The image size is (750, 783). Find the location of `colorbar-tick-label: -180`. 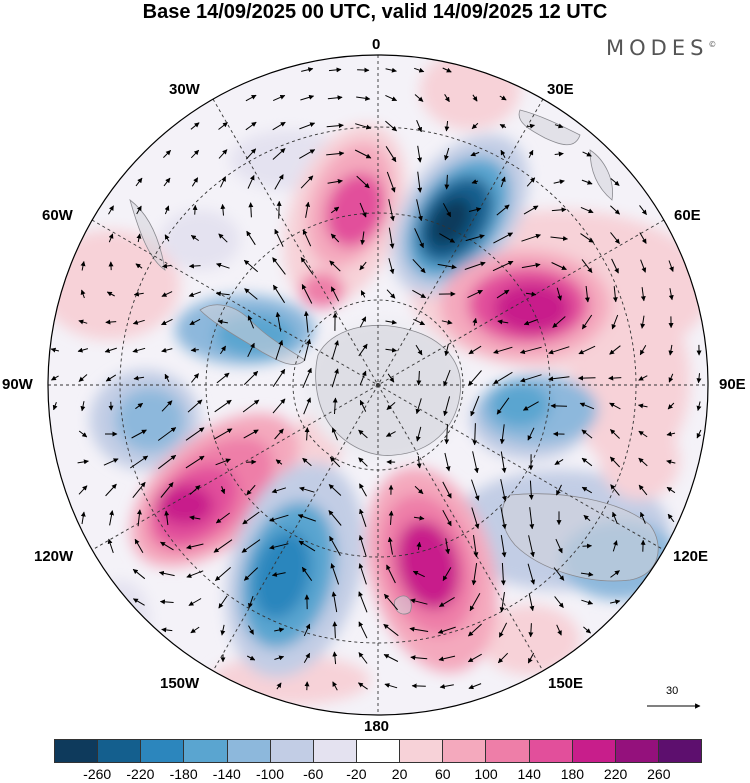

colorbar-tick-label: -180 is located at coordinates (183, 774).